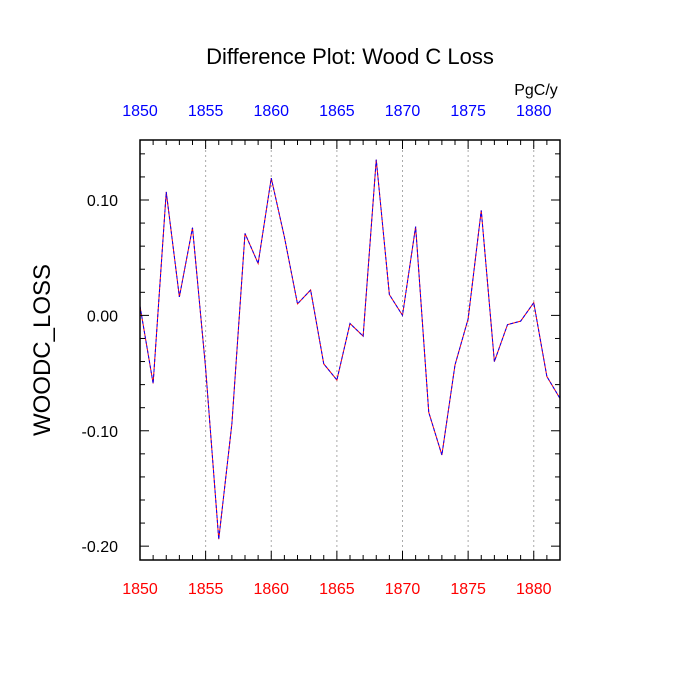  What do you see at coordinates (42, 350) in the screenshot?
I see `y-axis-label: WOODC_LOSS` at bounding box center [42, 350].